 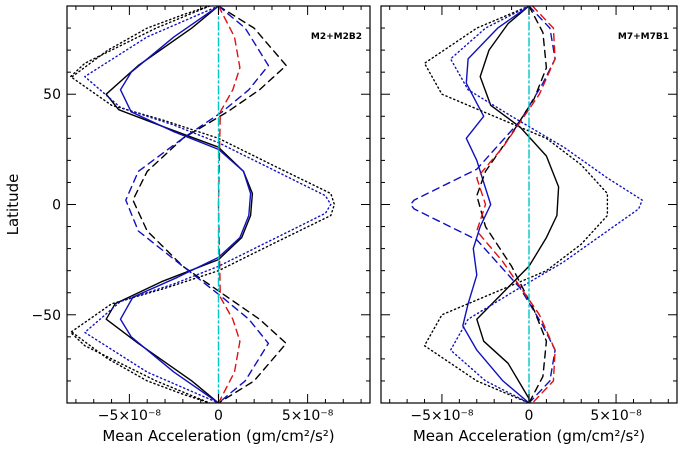 I want to click on series-line-total, so click(x=518, y=204).